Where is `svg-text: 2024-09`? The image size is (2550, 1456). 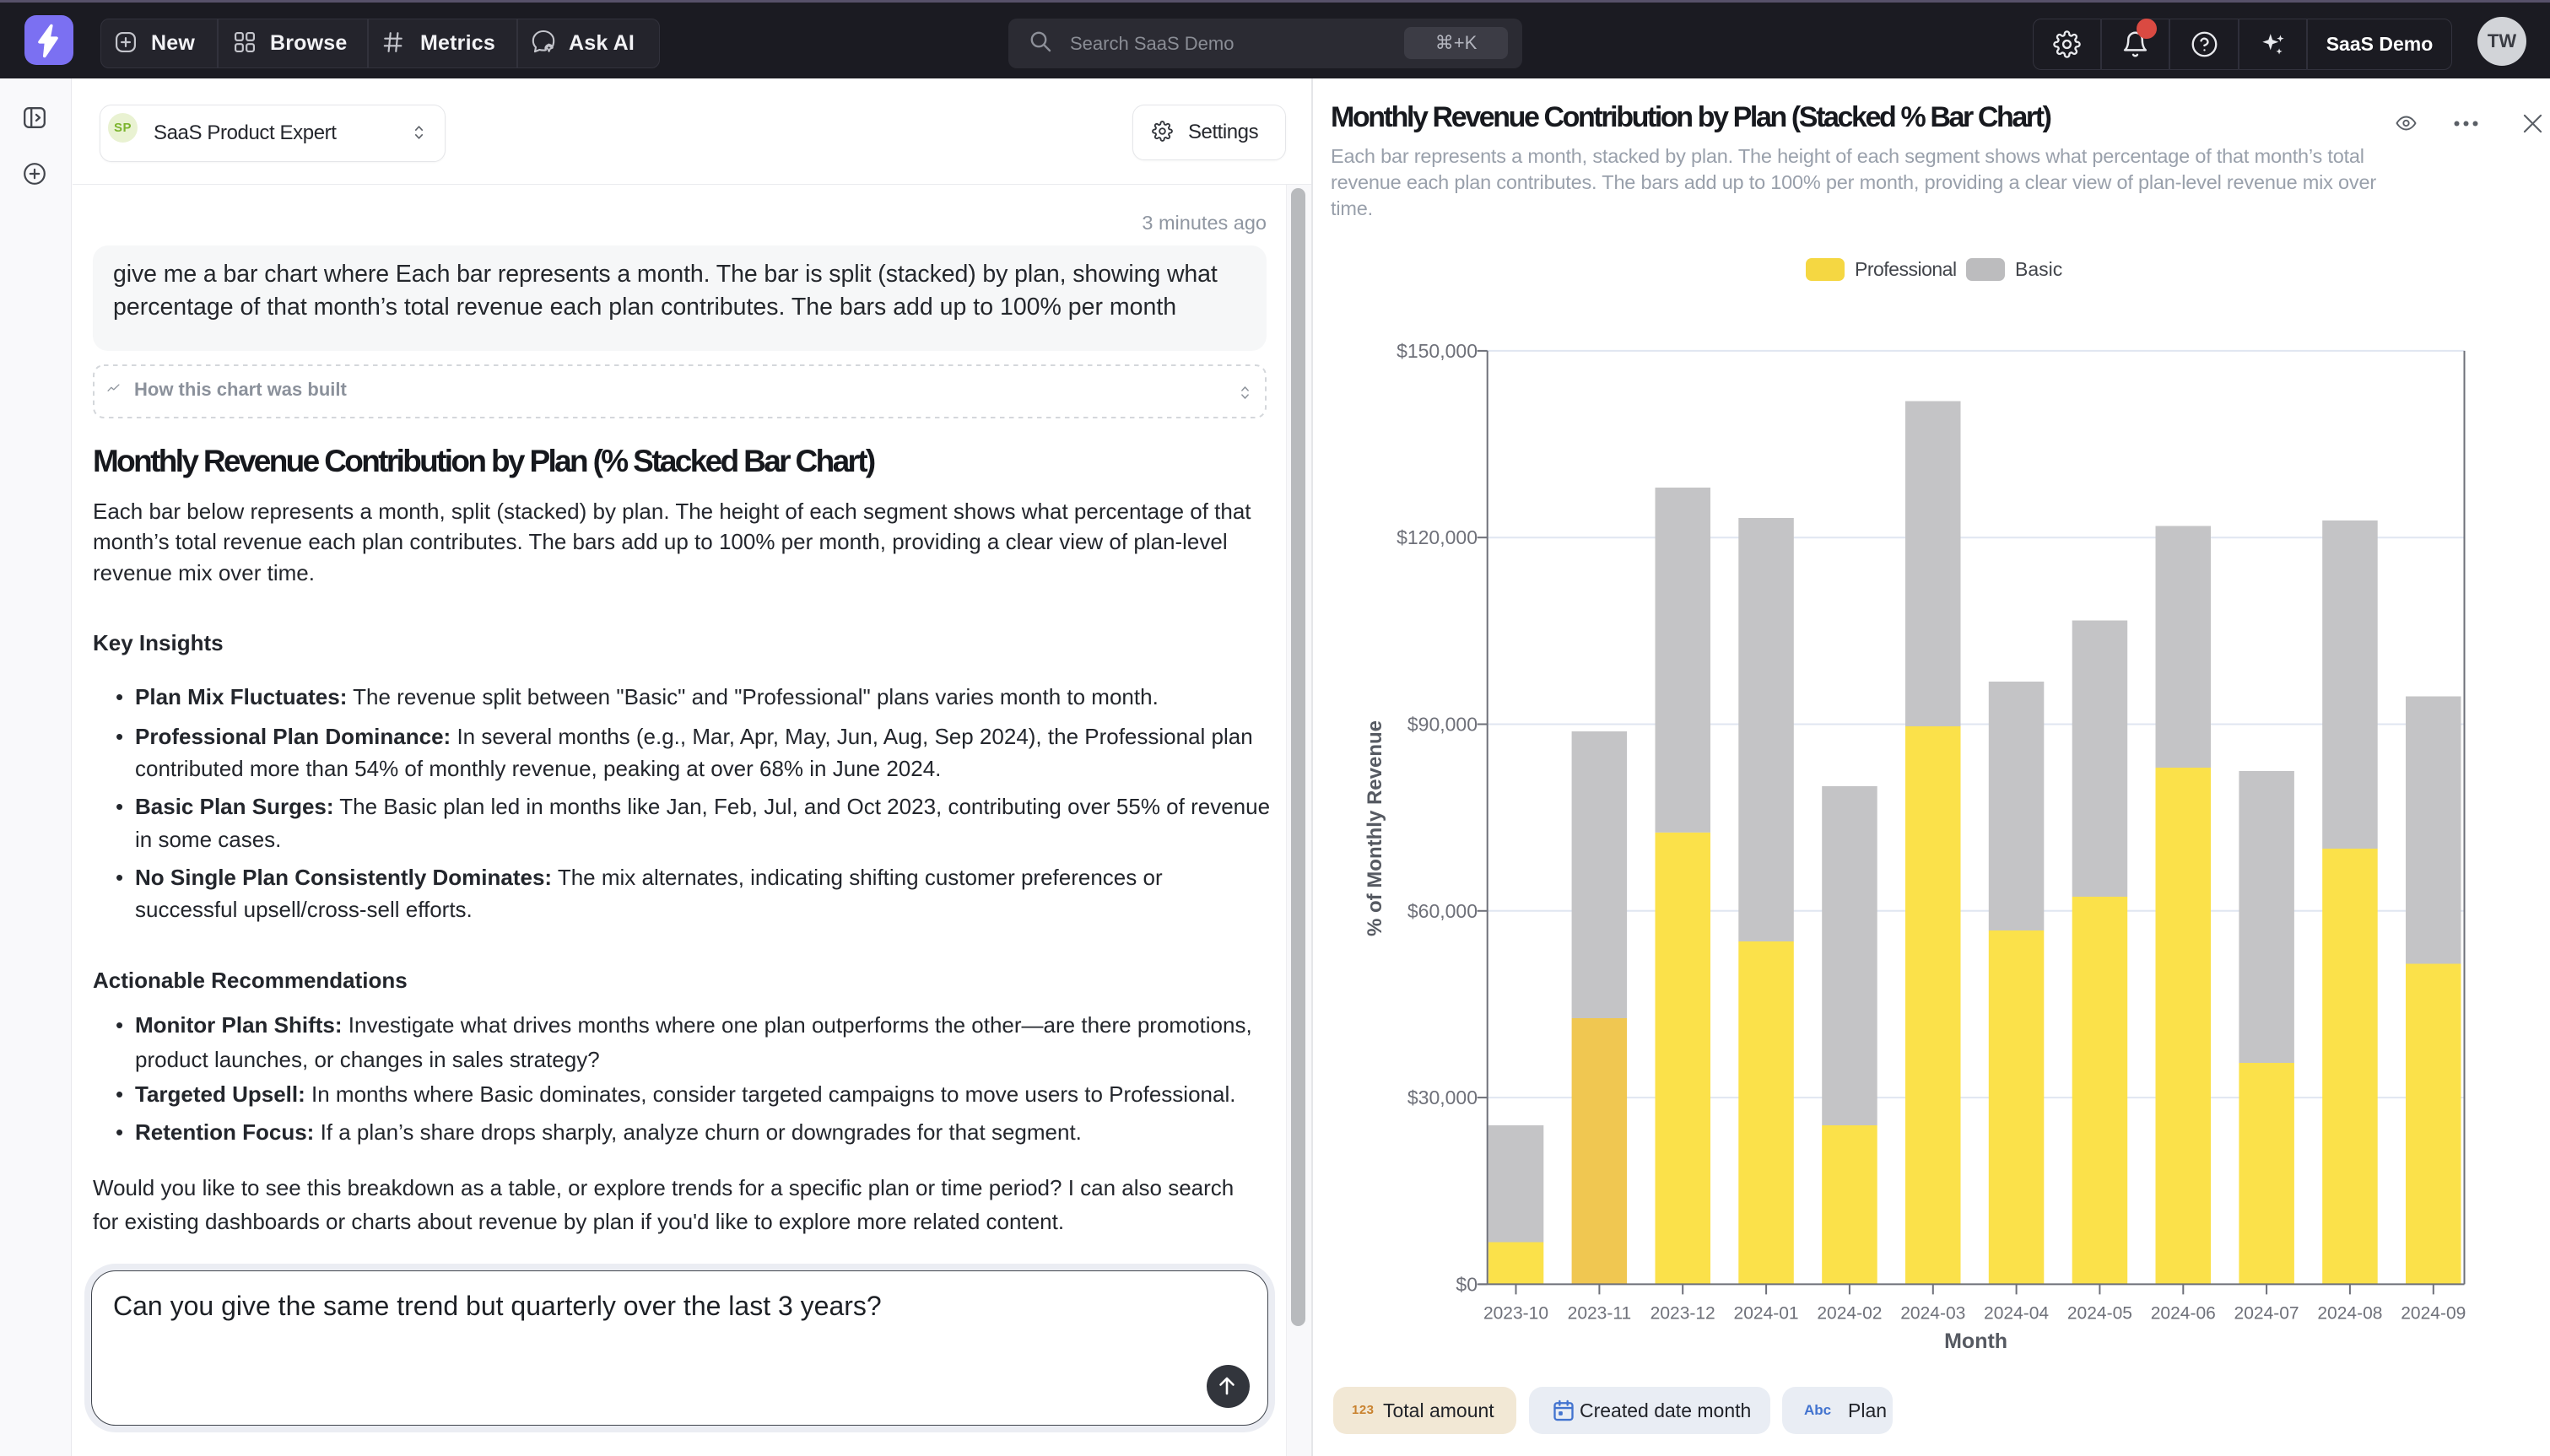
svg-text: 2024-09 is located at coordinates (2433, 1313).